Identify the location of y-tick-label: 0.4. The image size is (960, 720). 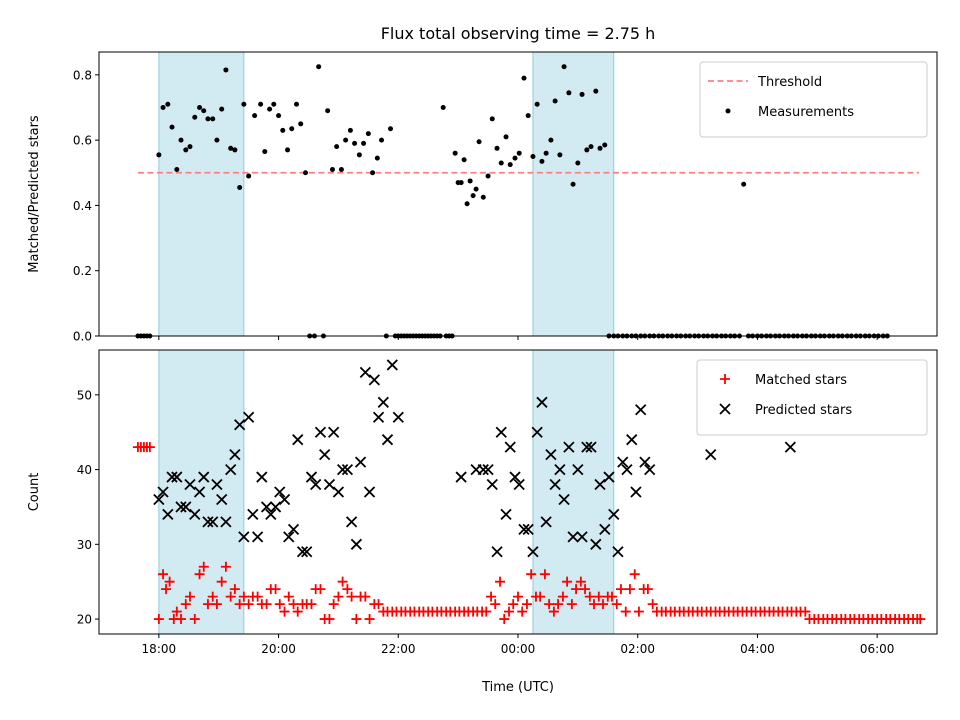
(82, 206).